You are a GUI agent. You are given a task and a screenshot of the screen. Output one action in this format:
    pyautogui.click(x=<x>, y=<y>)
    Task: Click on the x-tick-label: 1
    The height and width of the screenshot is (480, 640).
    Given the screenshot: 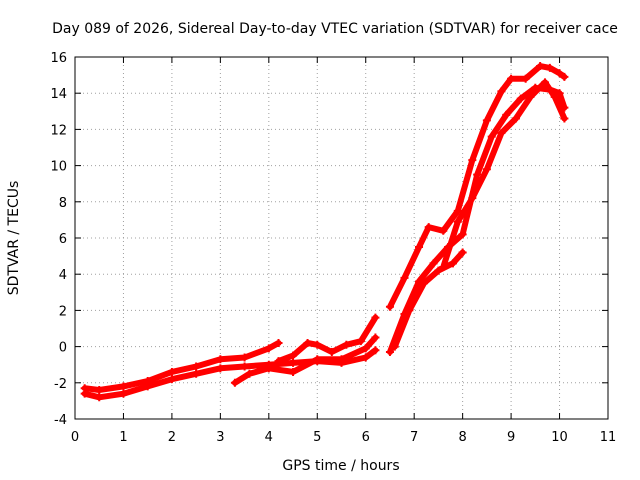 What is the action you would take?
    pyautogui.click(x=123, y=437)
    